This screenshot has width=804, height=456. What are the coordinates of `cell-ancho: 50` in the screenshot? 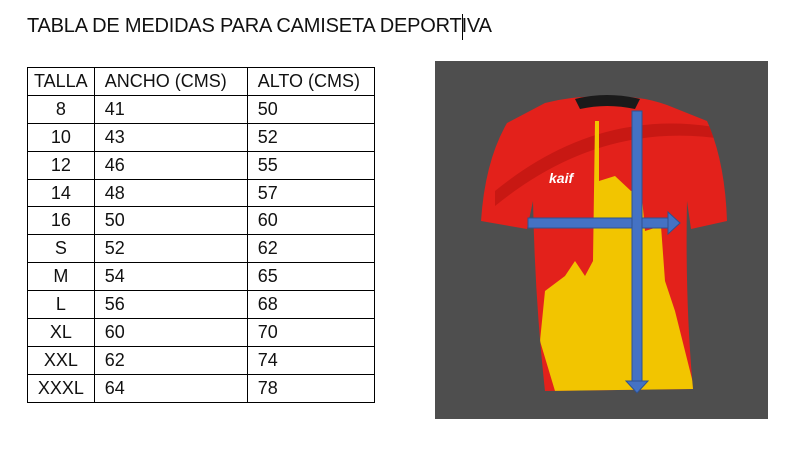 It's located at (170, 221).